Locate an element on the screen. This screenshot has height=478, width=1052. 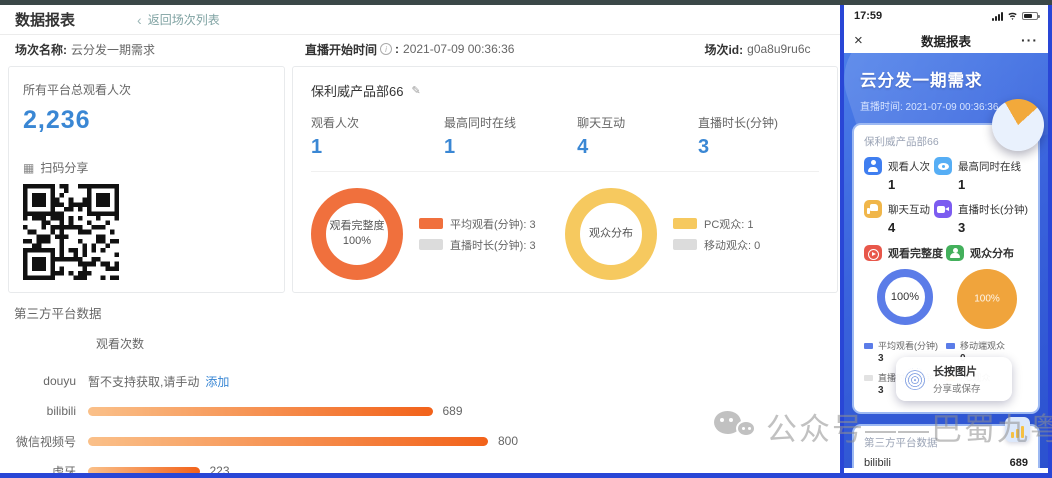
phone-stat-peak-online: 最高同时在线 1 is located at coordinates (981, 174).